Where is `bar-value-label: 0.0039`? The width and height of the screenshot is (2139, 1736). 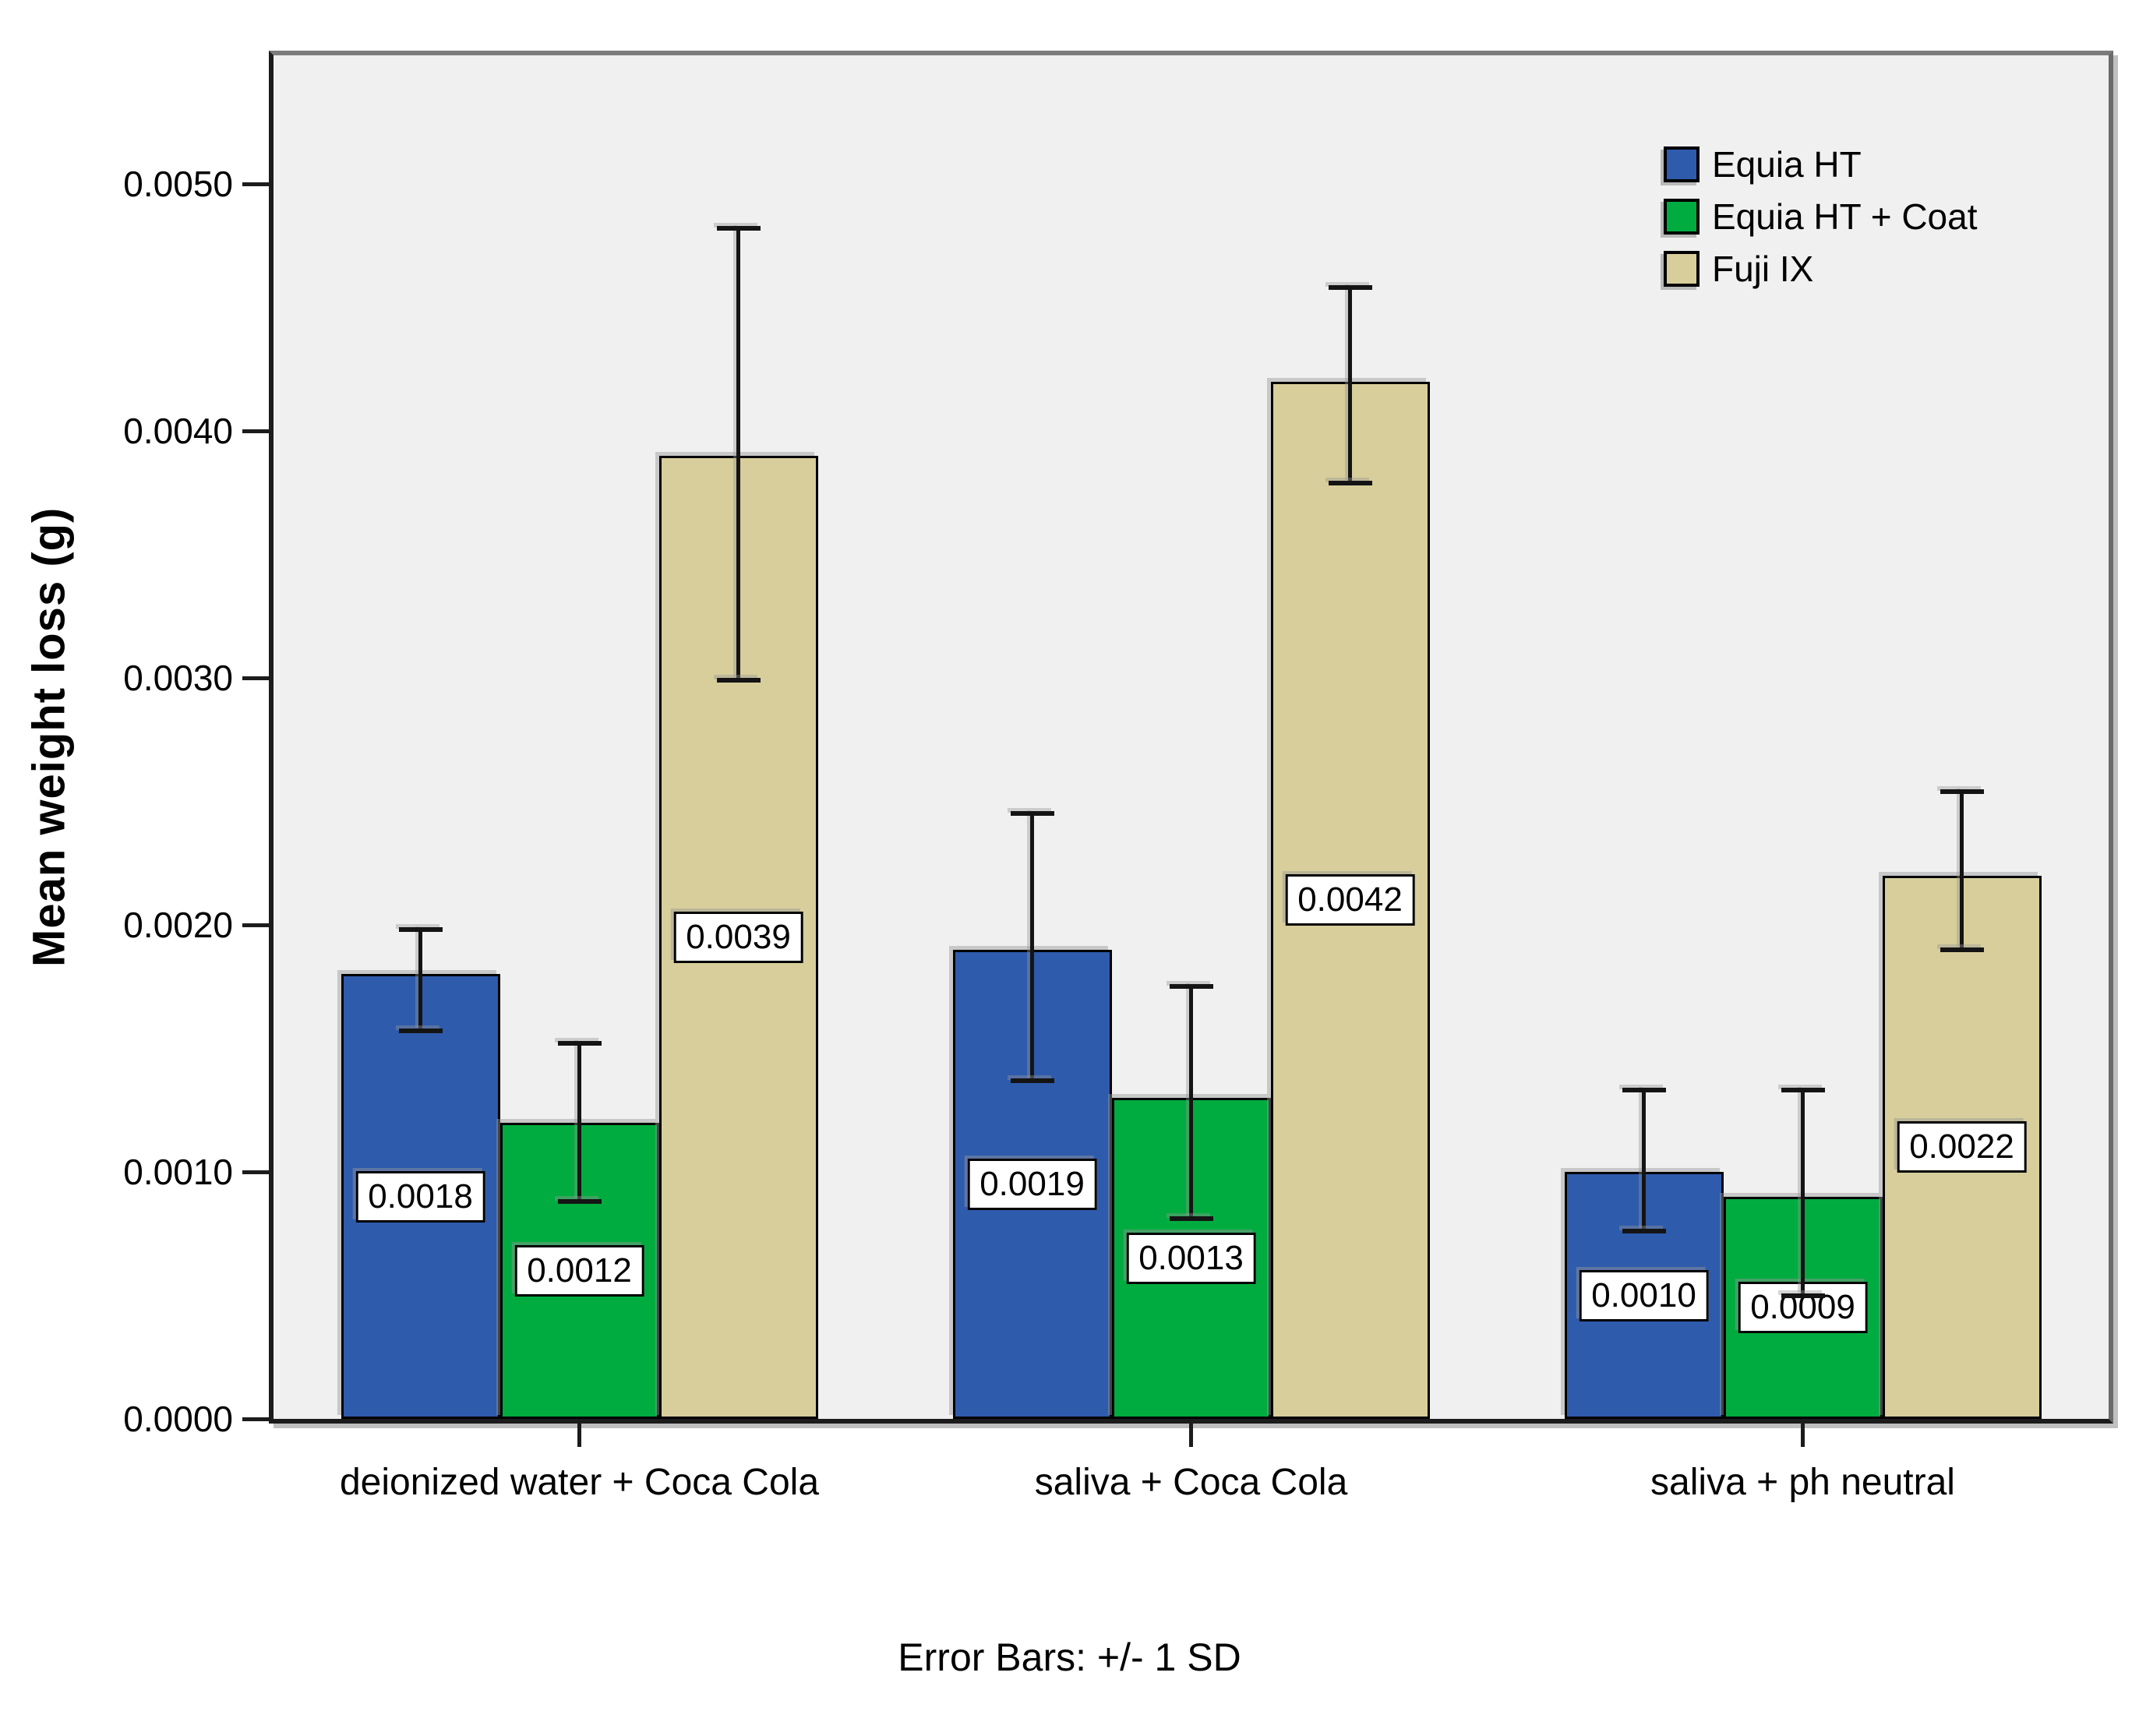 bar-value-label: 0.0039 is located at coordinates (738, 937).